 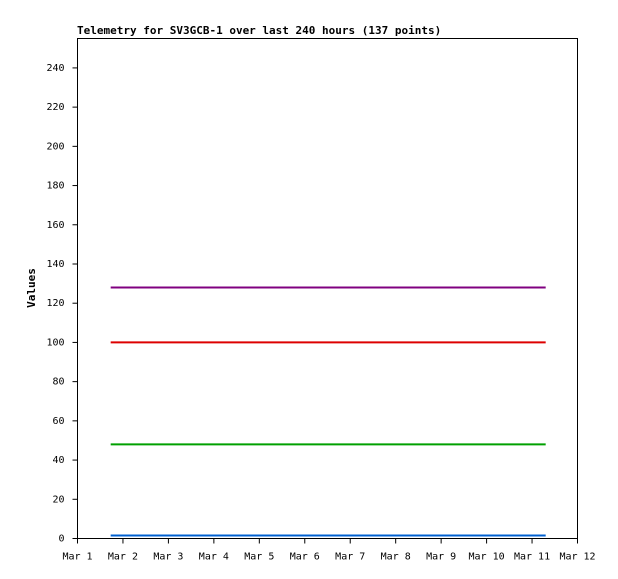 What do you see at coordinates (441, 557) in the screenshot?
I see `x-tick-label: Mar 9` at bounding box center [441, 557].